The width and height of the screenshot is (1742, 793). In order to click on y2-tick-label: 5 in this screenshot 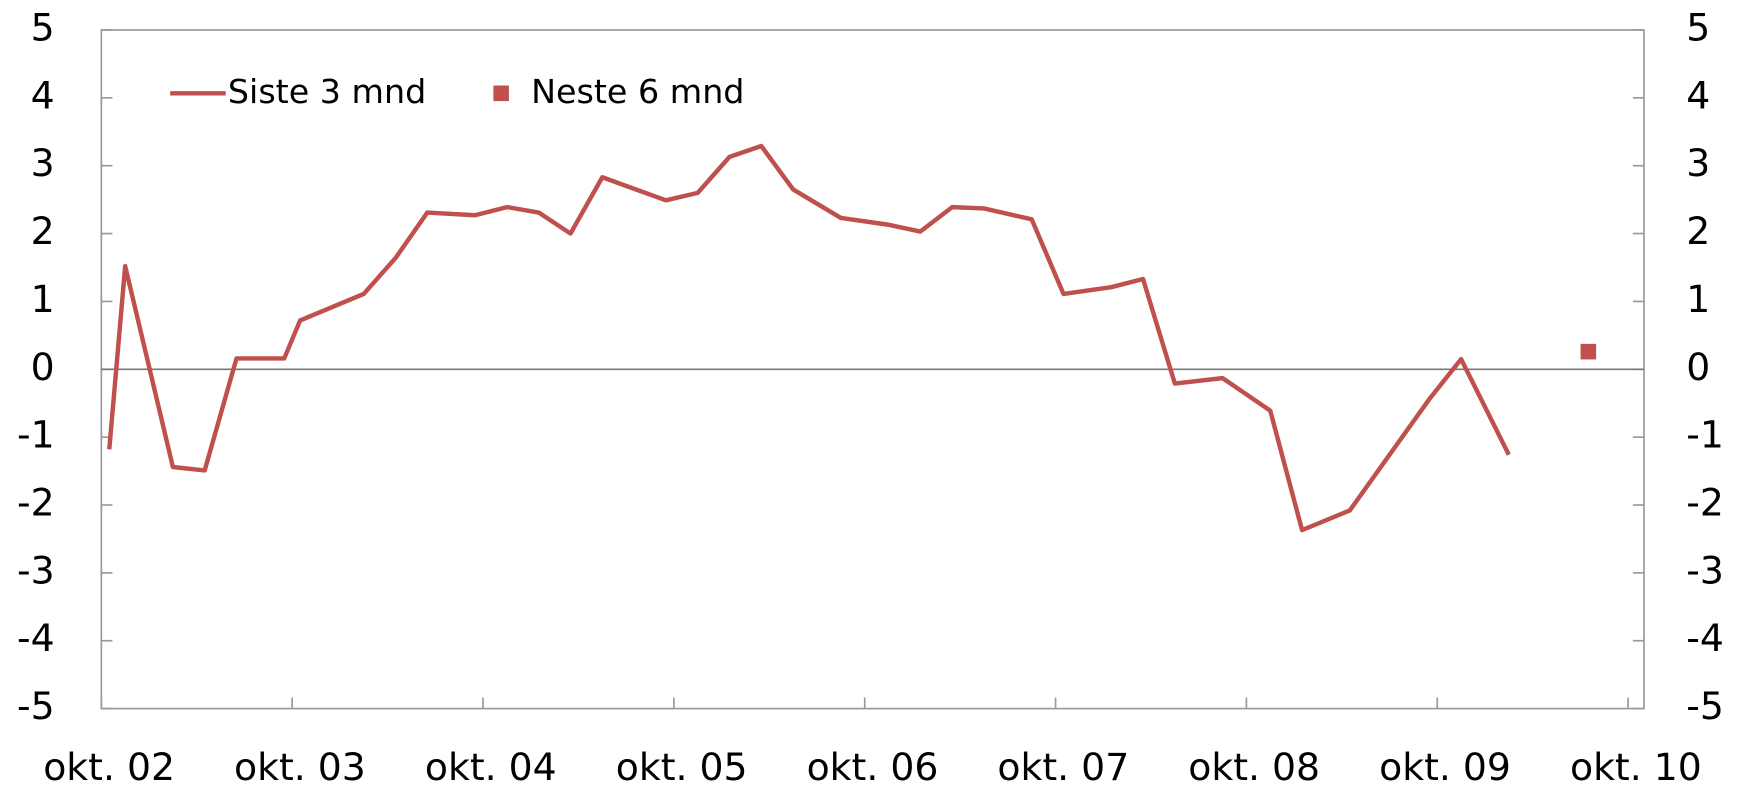, I will do `click(1698, 27)`.